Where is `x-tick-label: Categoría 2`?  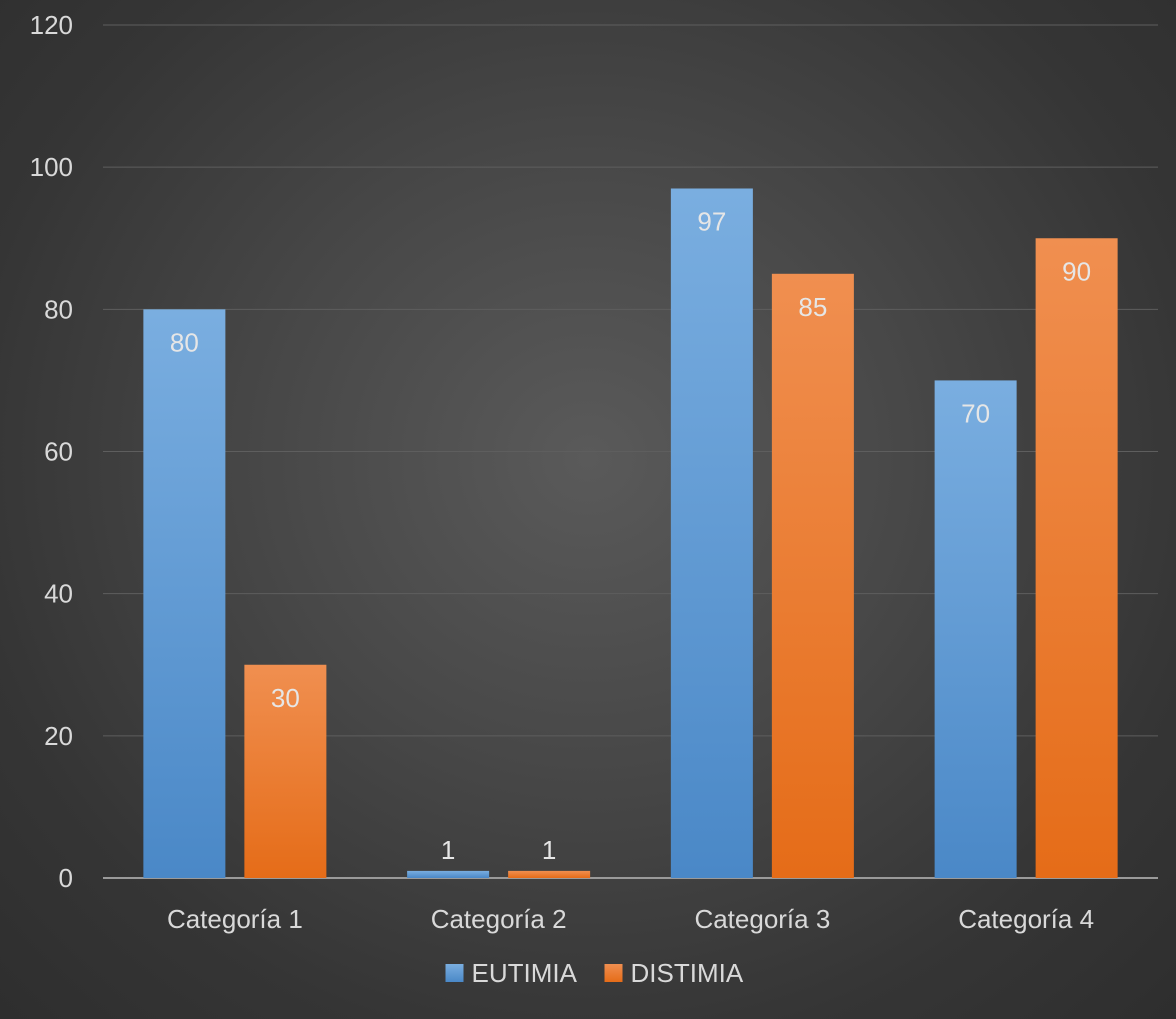
x-tick-label: Categoría 2 is located at coordinates (499, 919).